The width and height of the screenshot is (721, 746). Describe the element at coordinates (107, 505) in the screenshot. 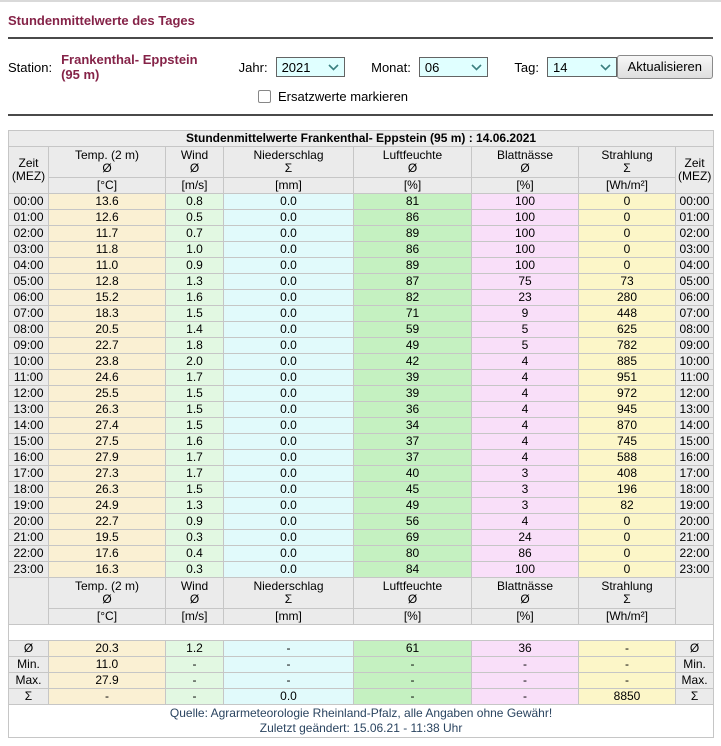

I see `cell-temp: 24.9` at that location.